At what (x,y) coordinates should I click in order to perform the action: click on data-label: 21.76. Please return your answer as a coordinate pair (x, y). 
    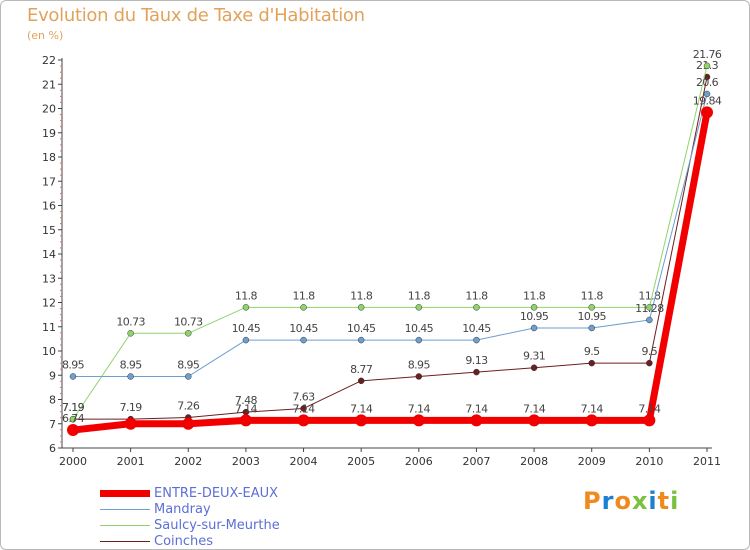
    Looking at the image, I should click on (707, 54).